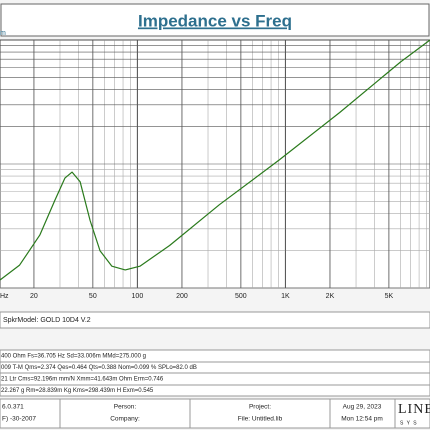 Image resolution: width=430 pixels, height=430 pixels. What do you see at coordinates (409, 423) in the screenshot?
I see `logo-sub: S Y S` at bounding box center [409, 423].